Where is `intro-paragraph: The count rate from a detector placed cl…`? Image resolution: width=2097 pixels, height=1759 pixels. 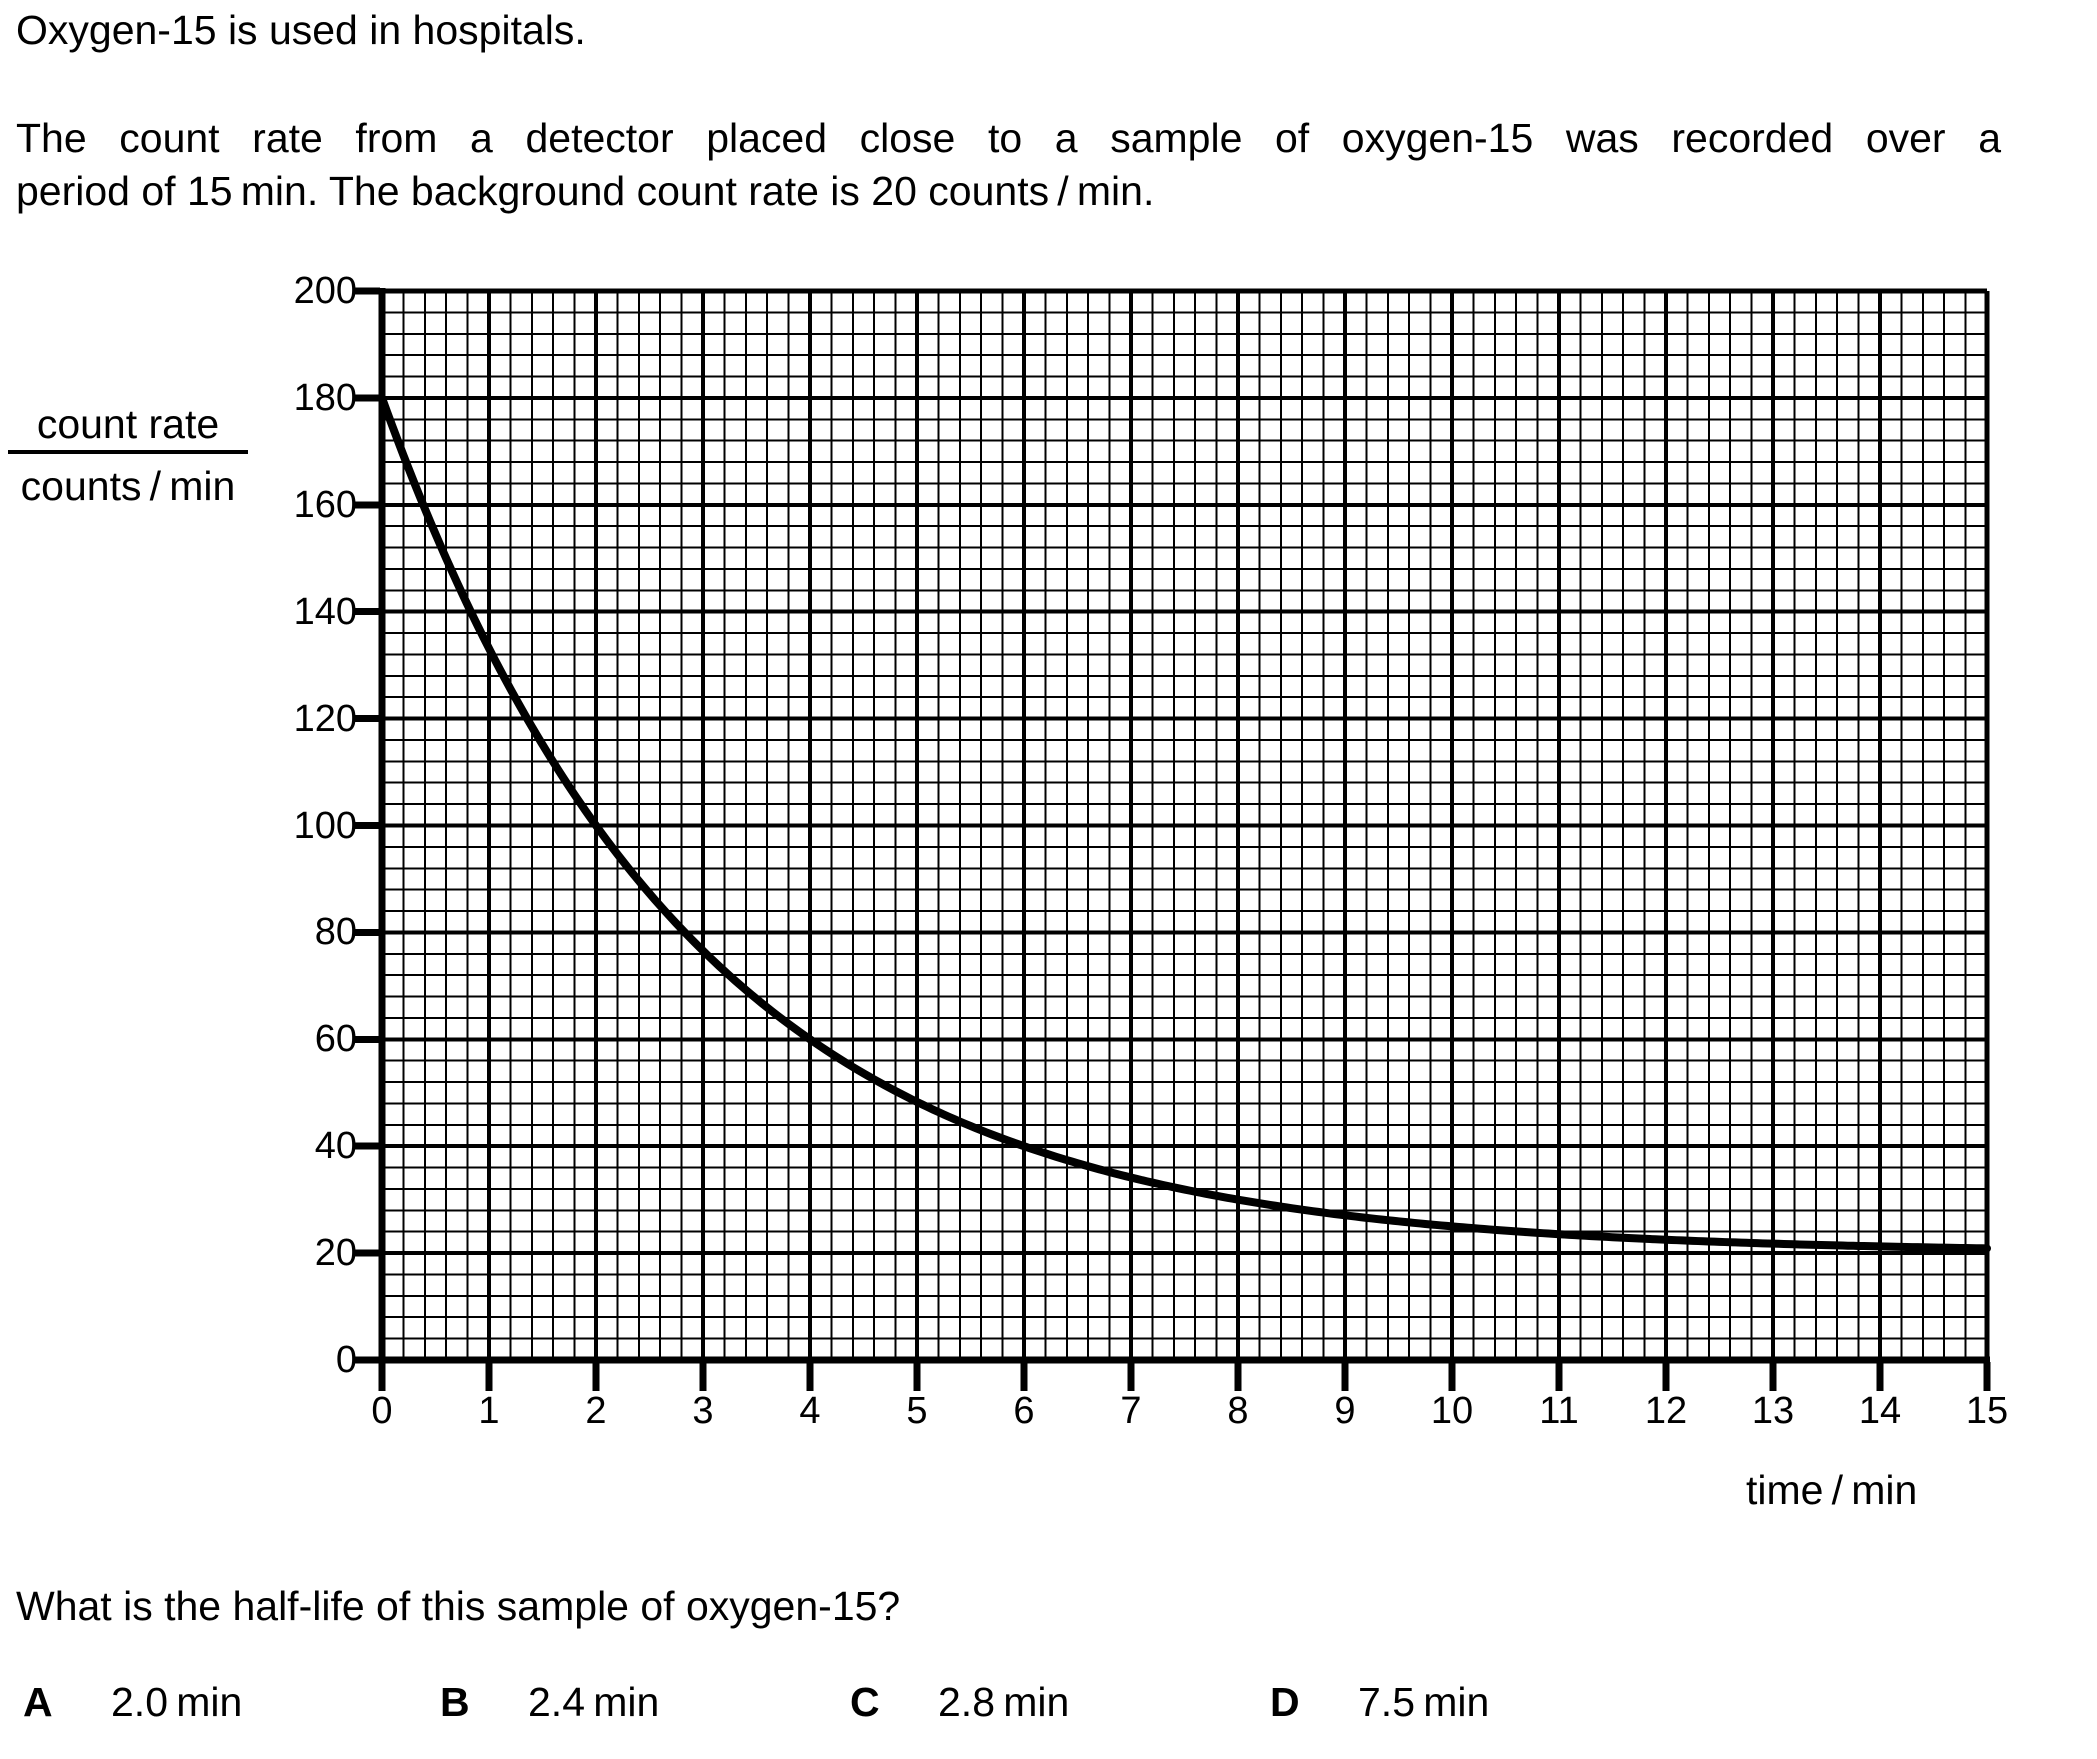 intro-paragraph: The count rate from a detector placed cl… is located at coordinates (1008, 165).